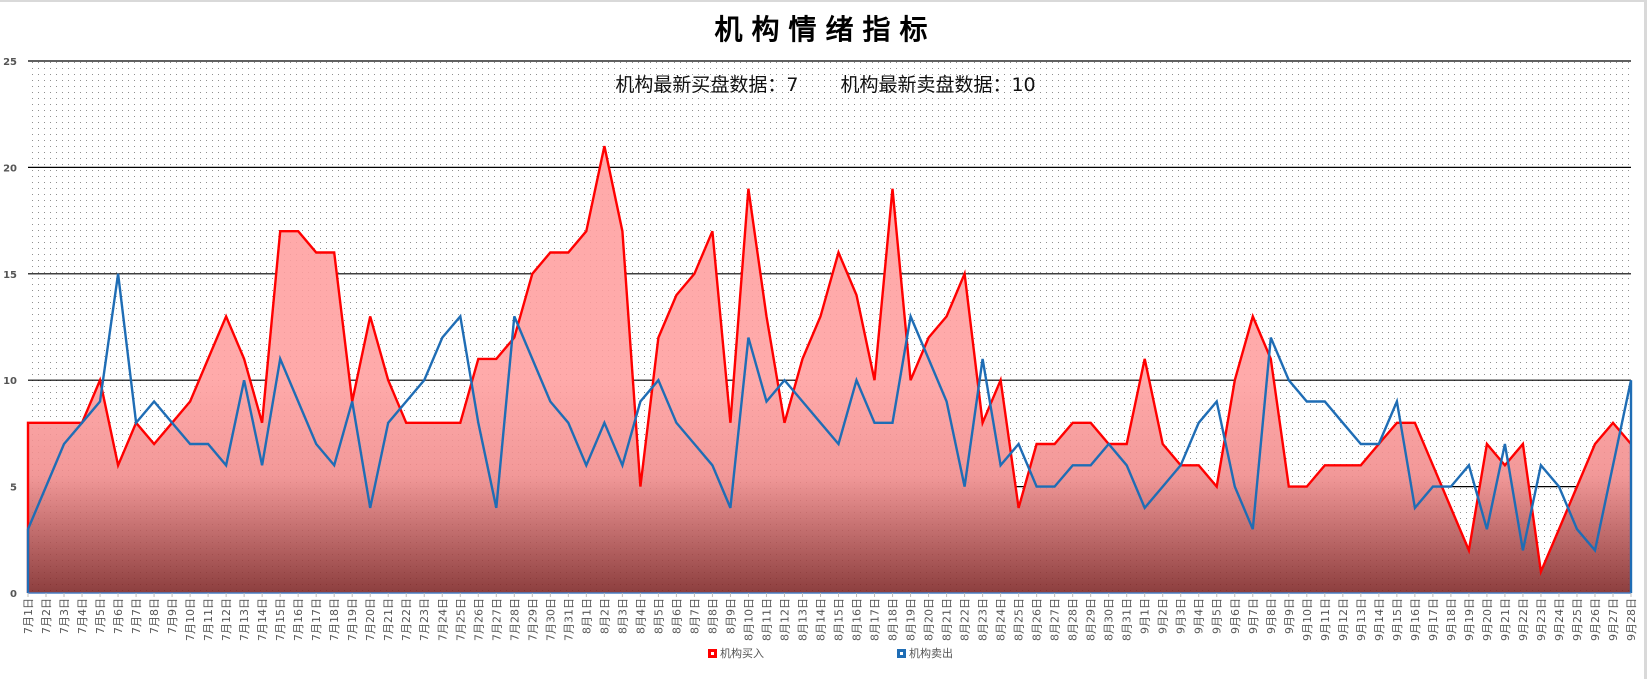 This screenshot has height=681, width=1651. What do you see at coordinates (926, 85) in the screenshot?
I see `sell-label: 机构最新卖盘数据：` at bounding box center [926, 85].